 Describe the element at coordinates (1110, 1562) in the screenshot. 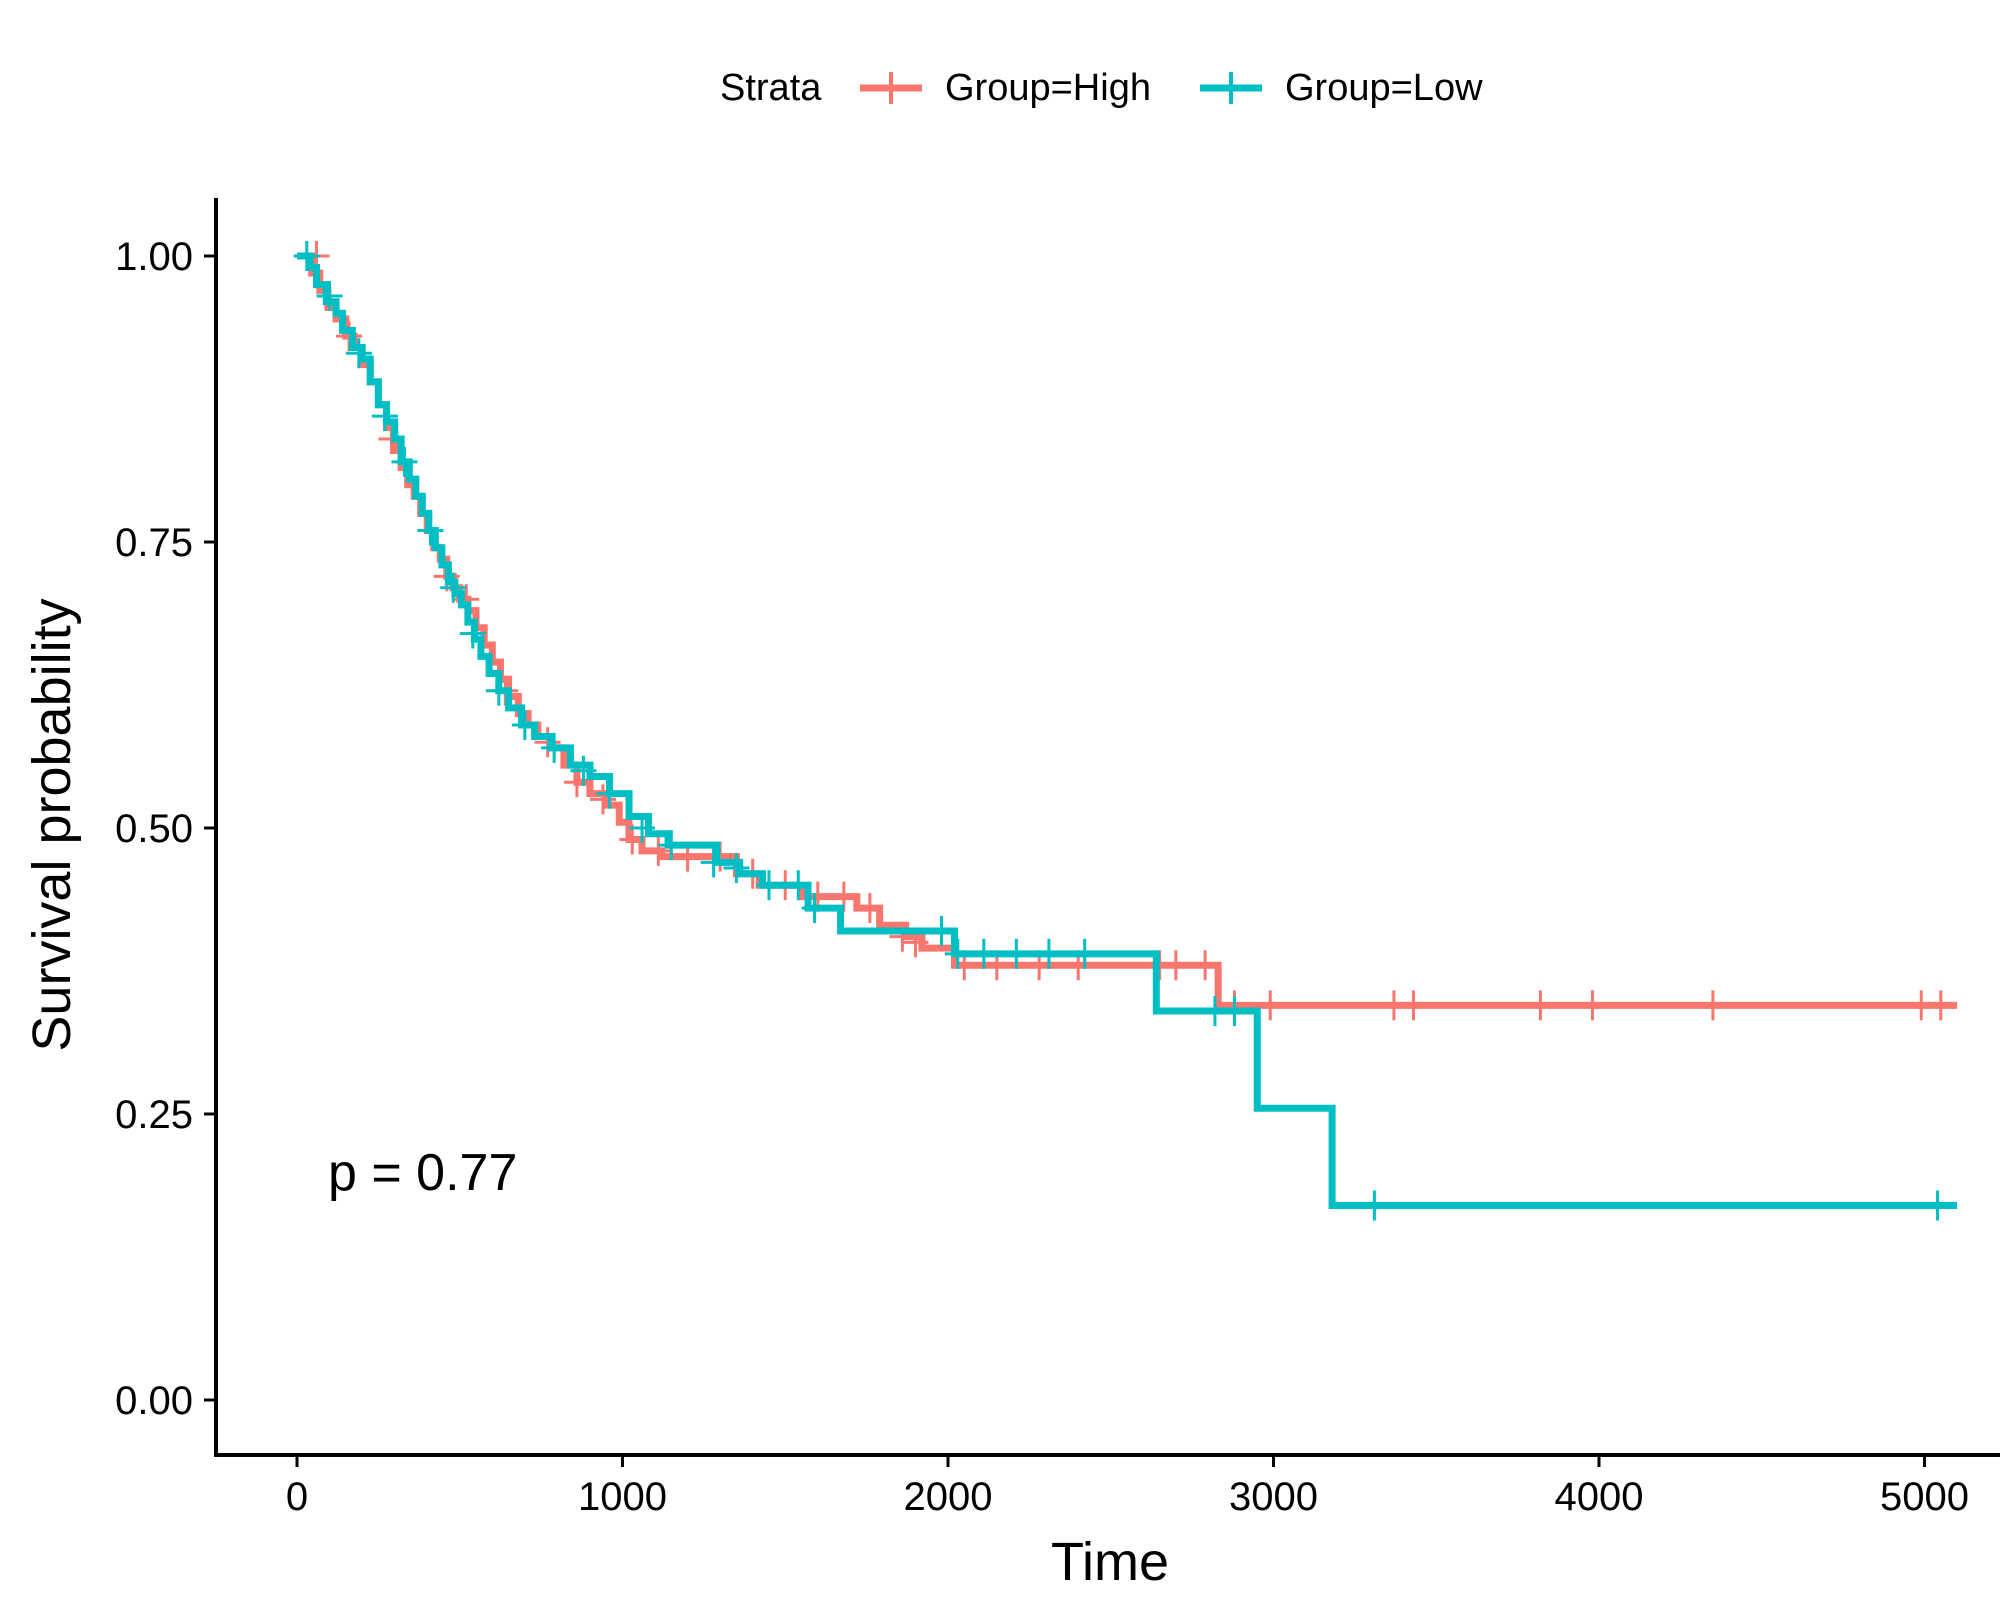

I see `x-axis-title: Time` at that location.